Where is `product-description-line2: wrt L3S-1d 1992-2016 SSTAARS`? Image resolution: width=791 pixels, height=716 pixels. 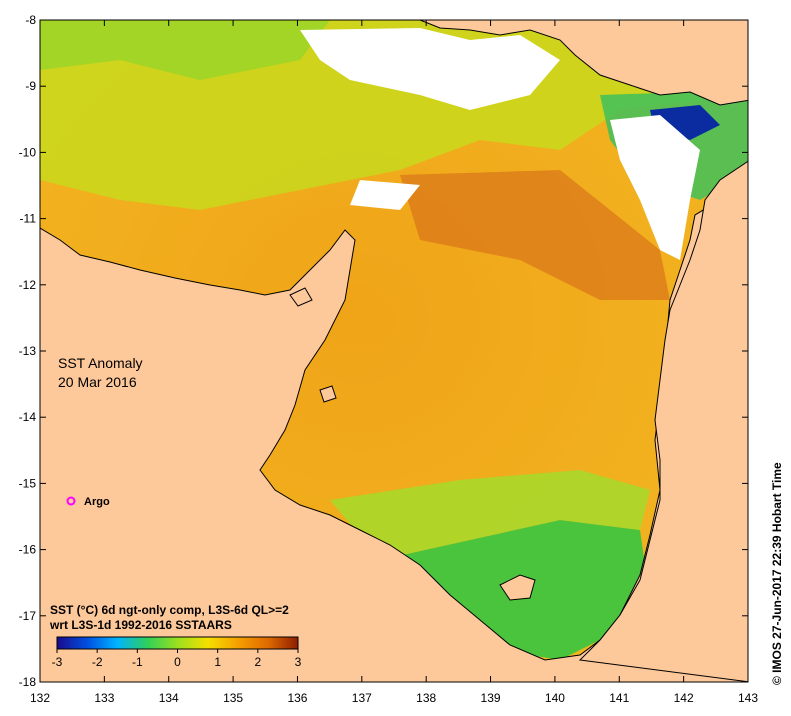
product-description-line2: wrt L3S-1d 1992-2016 SSTAARS is located at coordinates (140, 625).